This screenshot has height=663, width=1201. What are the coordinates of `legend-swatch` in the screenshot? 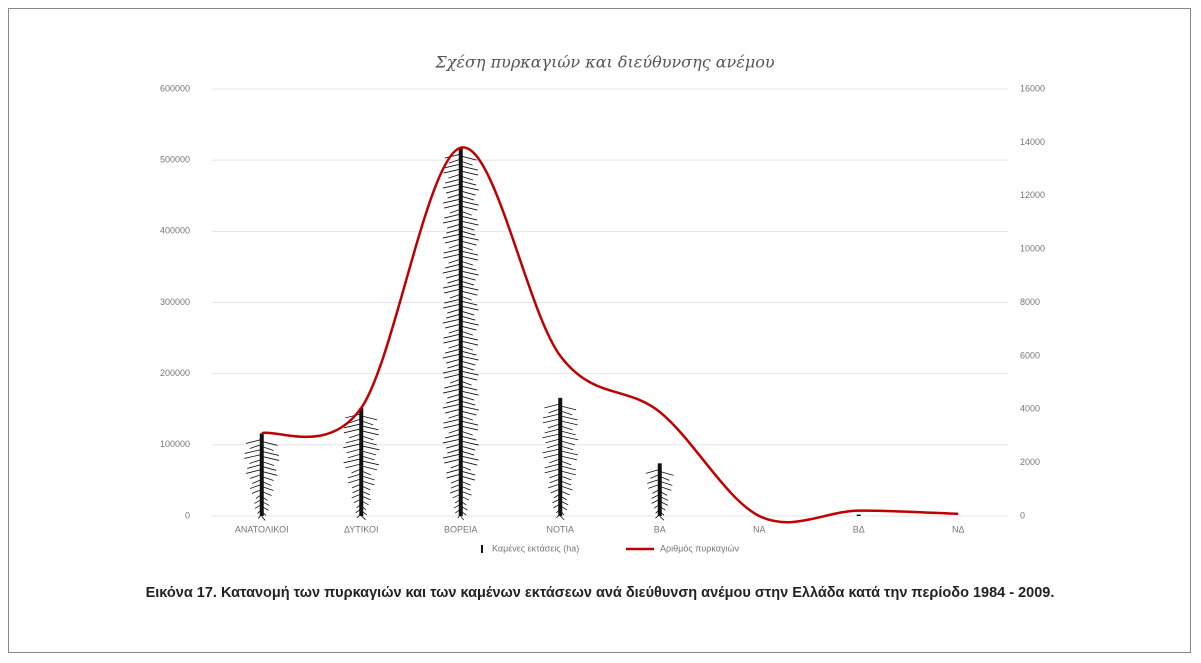 It's located at (482, 549).